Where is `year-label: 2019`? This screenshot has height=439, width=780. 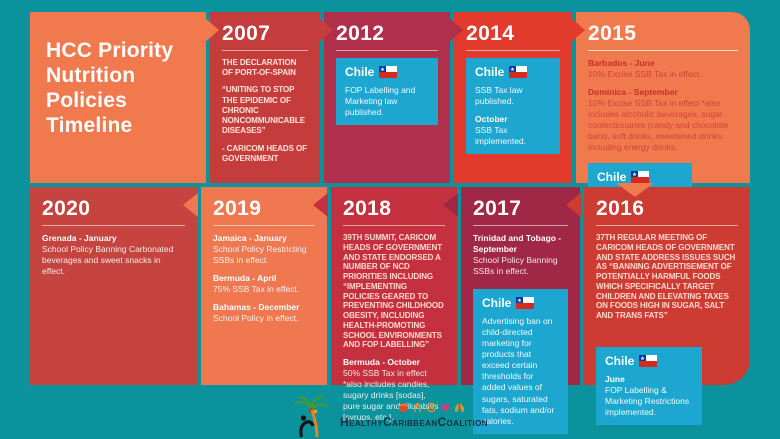
year-label: 2019 is located at coordinates (237, 208).